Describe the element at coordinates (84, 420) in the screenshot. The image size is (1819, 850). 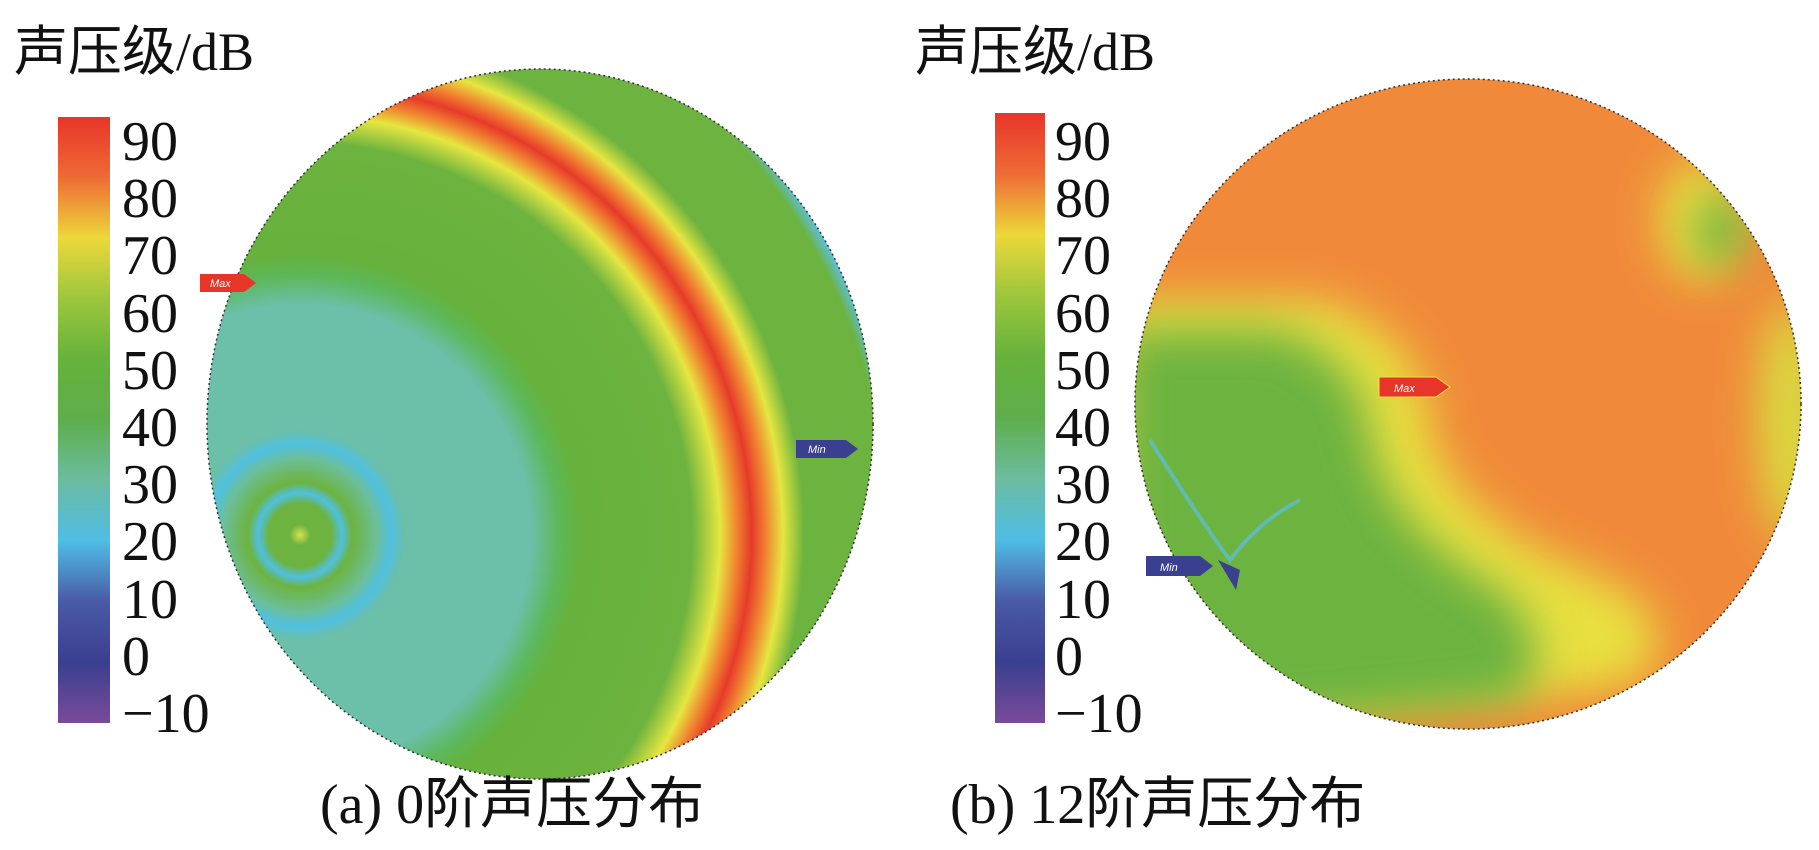
I see `colorbar-a` at that location.